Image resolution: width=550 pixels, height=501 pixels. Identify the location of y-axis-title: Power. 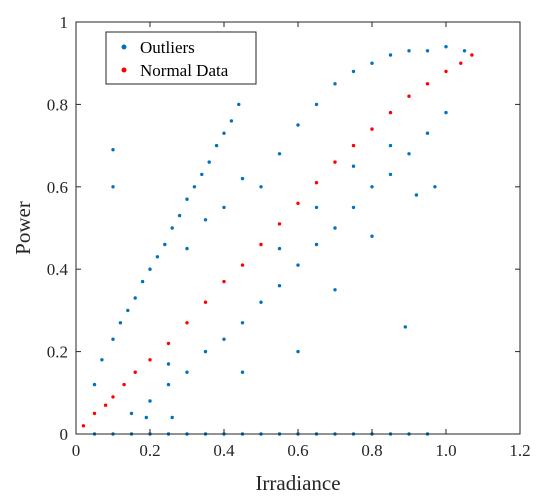
(23, 228).